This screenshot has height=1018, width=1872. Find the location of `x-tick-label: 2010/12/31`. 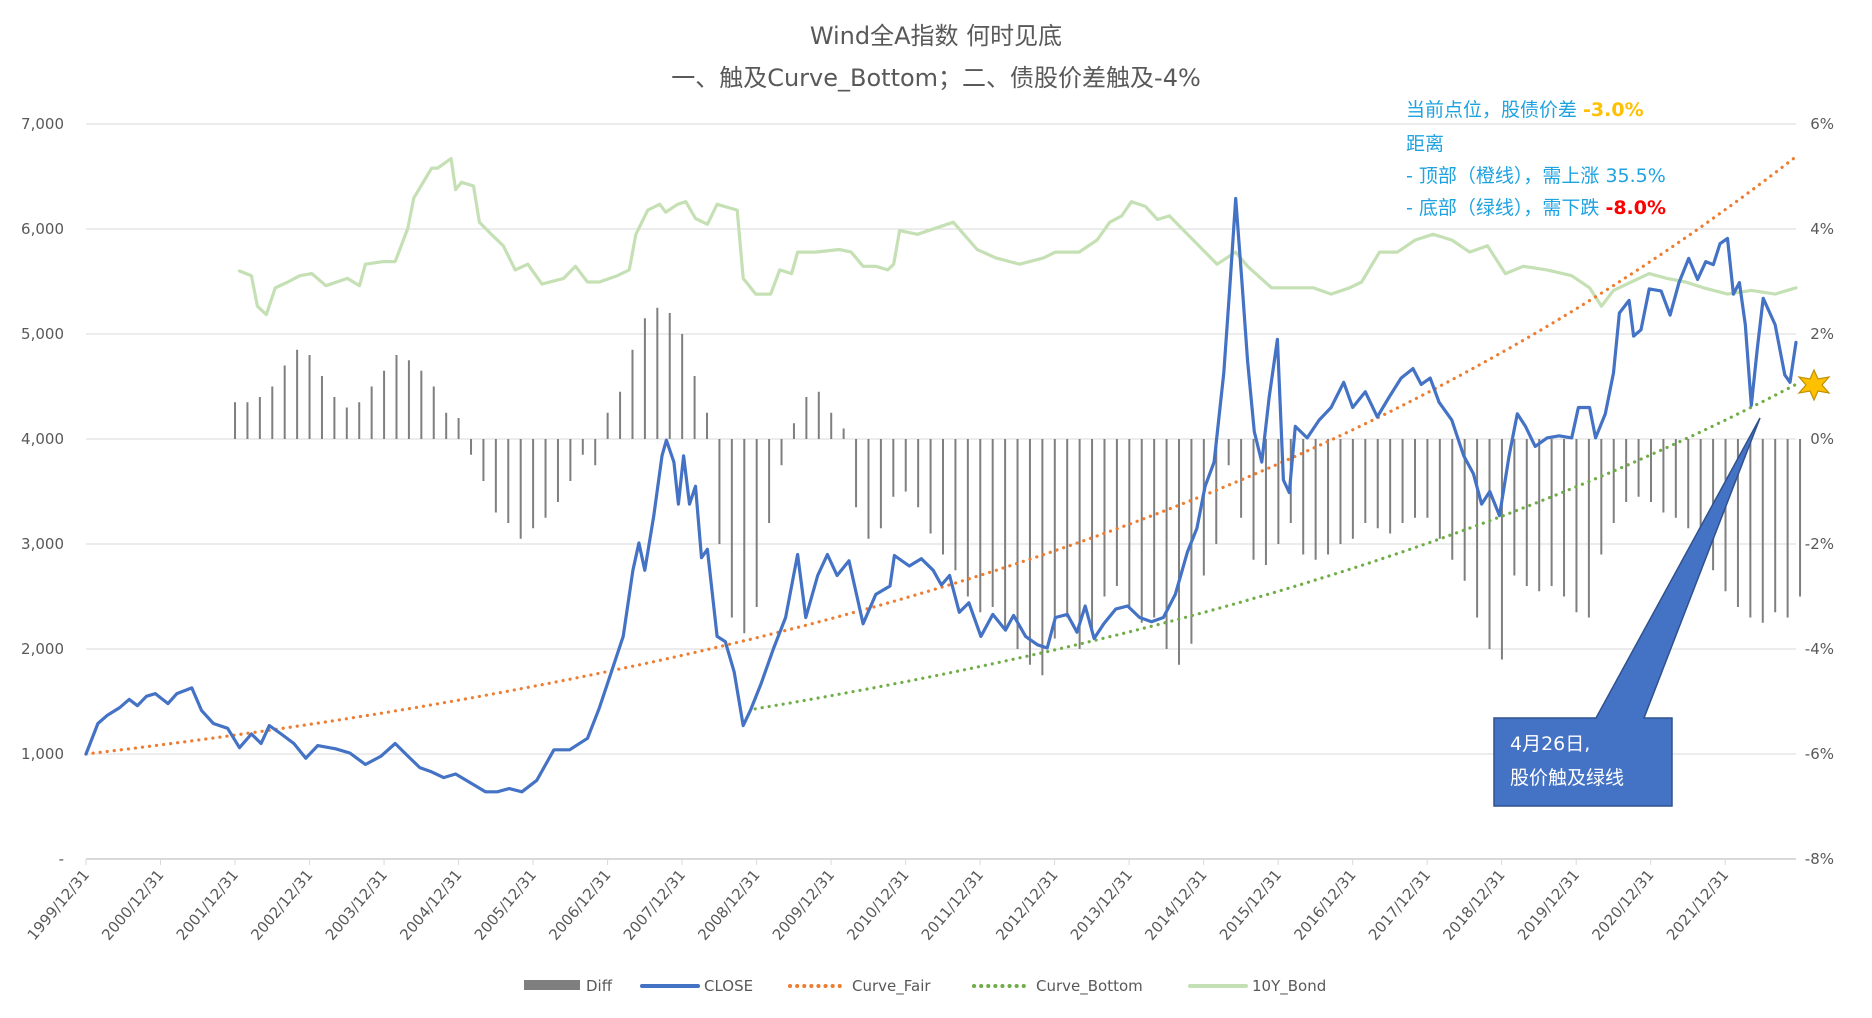

x-tick-label: 2010/12/31 is located at coordinates (877, 905).